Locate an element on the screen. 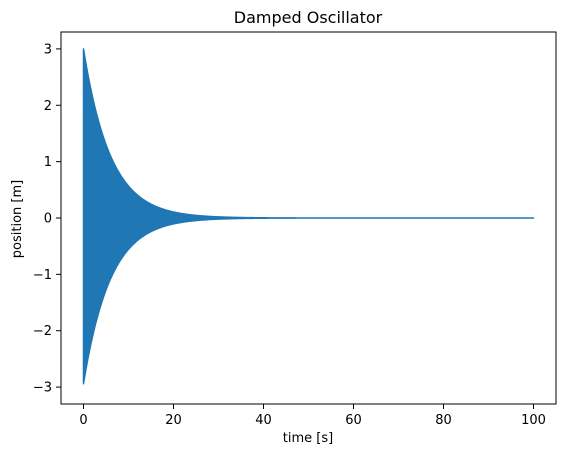 The height and width of the screenshot is (455, 565). y-tick-label: 2 is located at coordinates (48, 106).